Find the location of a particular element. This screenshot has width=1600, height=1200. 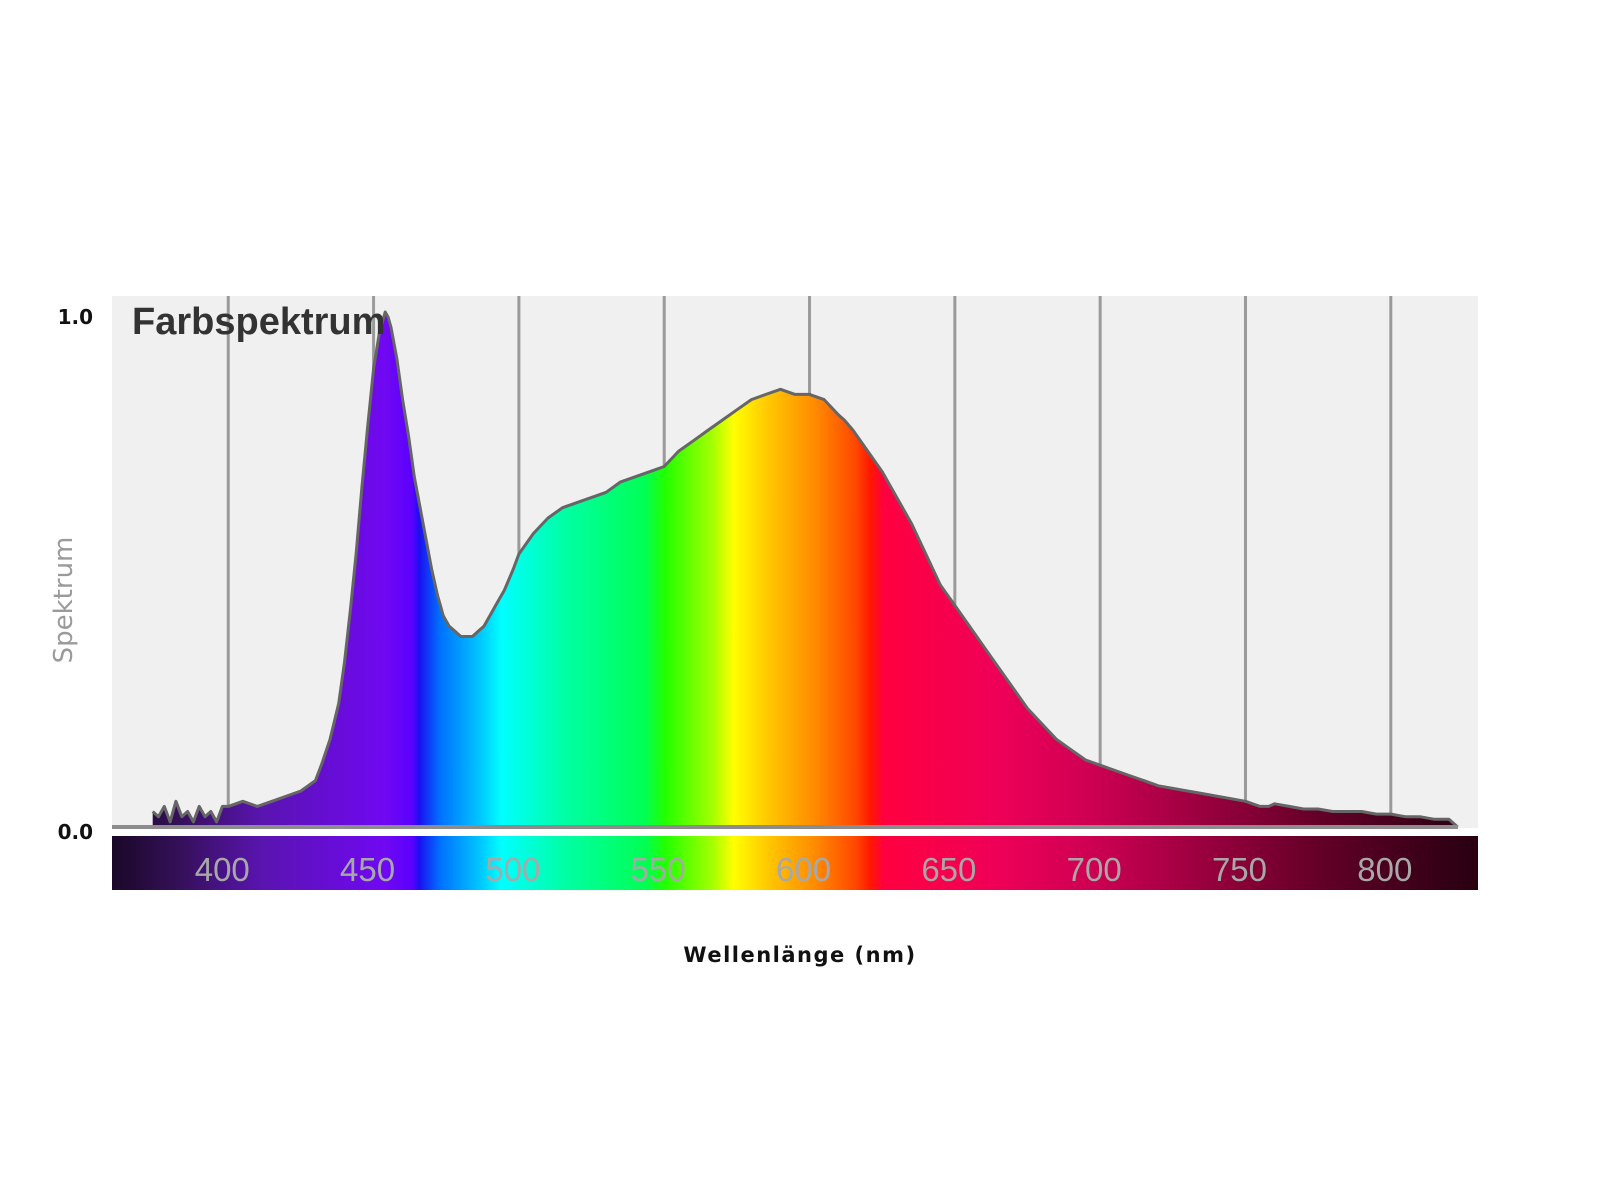

x-tick-label-450: 450 is located at coordinates (367, 869).